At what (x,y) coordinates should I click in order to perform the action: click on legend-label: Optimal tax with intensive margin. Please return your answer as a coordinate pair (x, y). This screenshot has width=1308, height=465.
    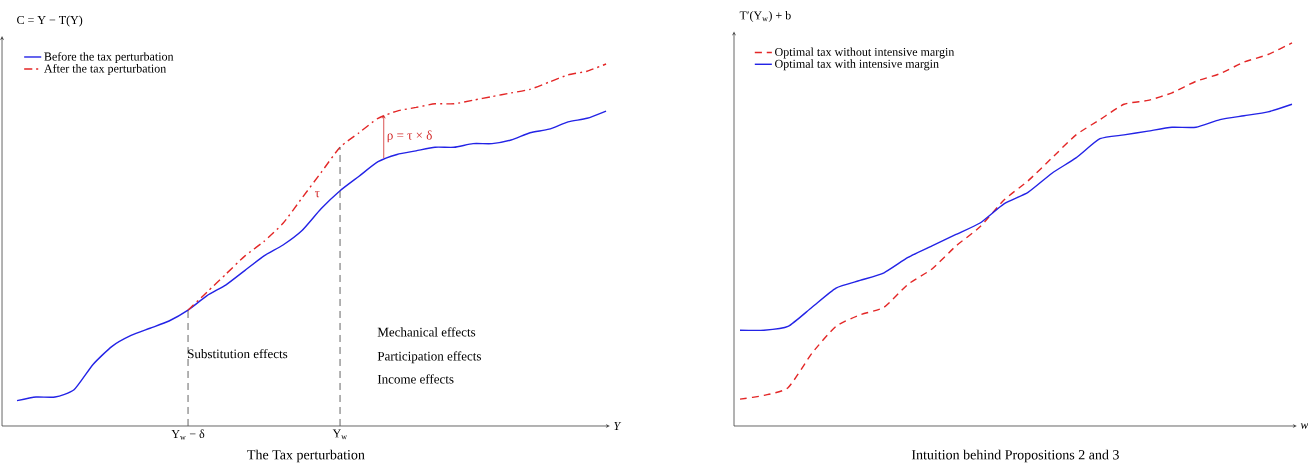
    Looking at the image, I should click on (857, 65).